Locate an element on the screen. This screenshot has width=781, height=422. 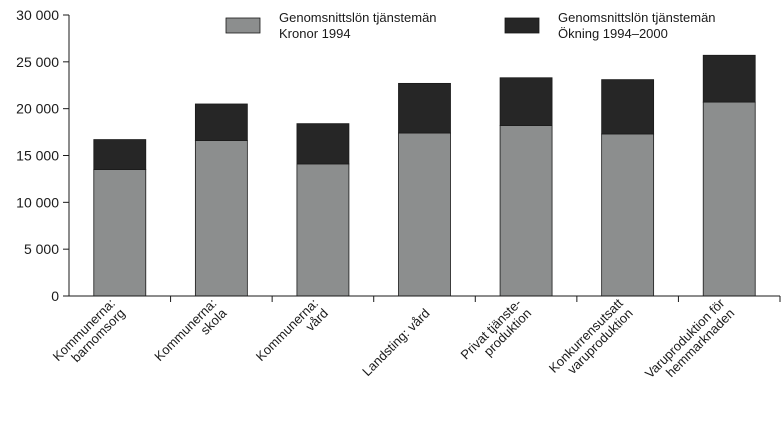
x-category-label: Privat tjänste-produktion is located at coordinates (495, 334).